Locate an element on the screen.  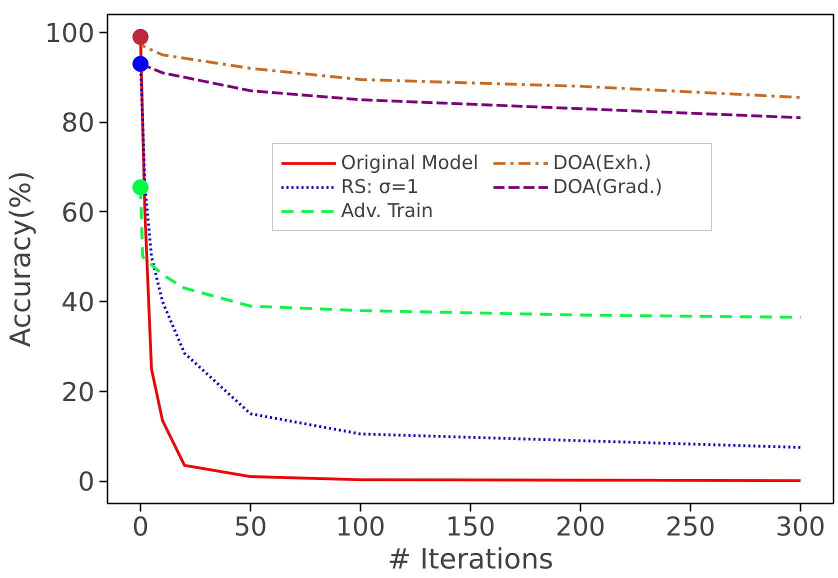
legend-label: RS: σ=1 is located at coordinates (380, 187).